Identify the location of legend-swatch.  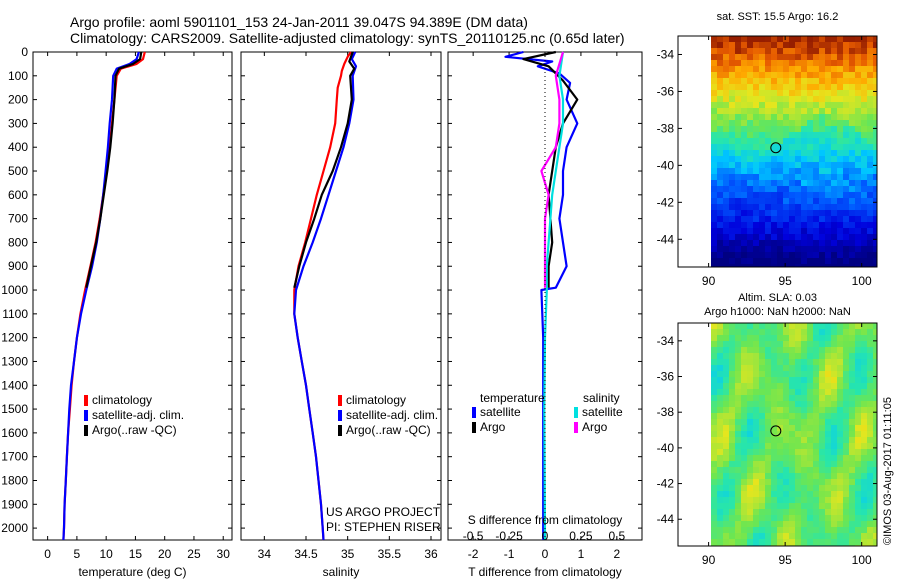
(340, 400).